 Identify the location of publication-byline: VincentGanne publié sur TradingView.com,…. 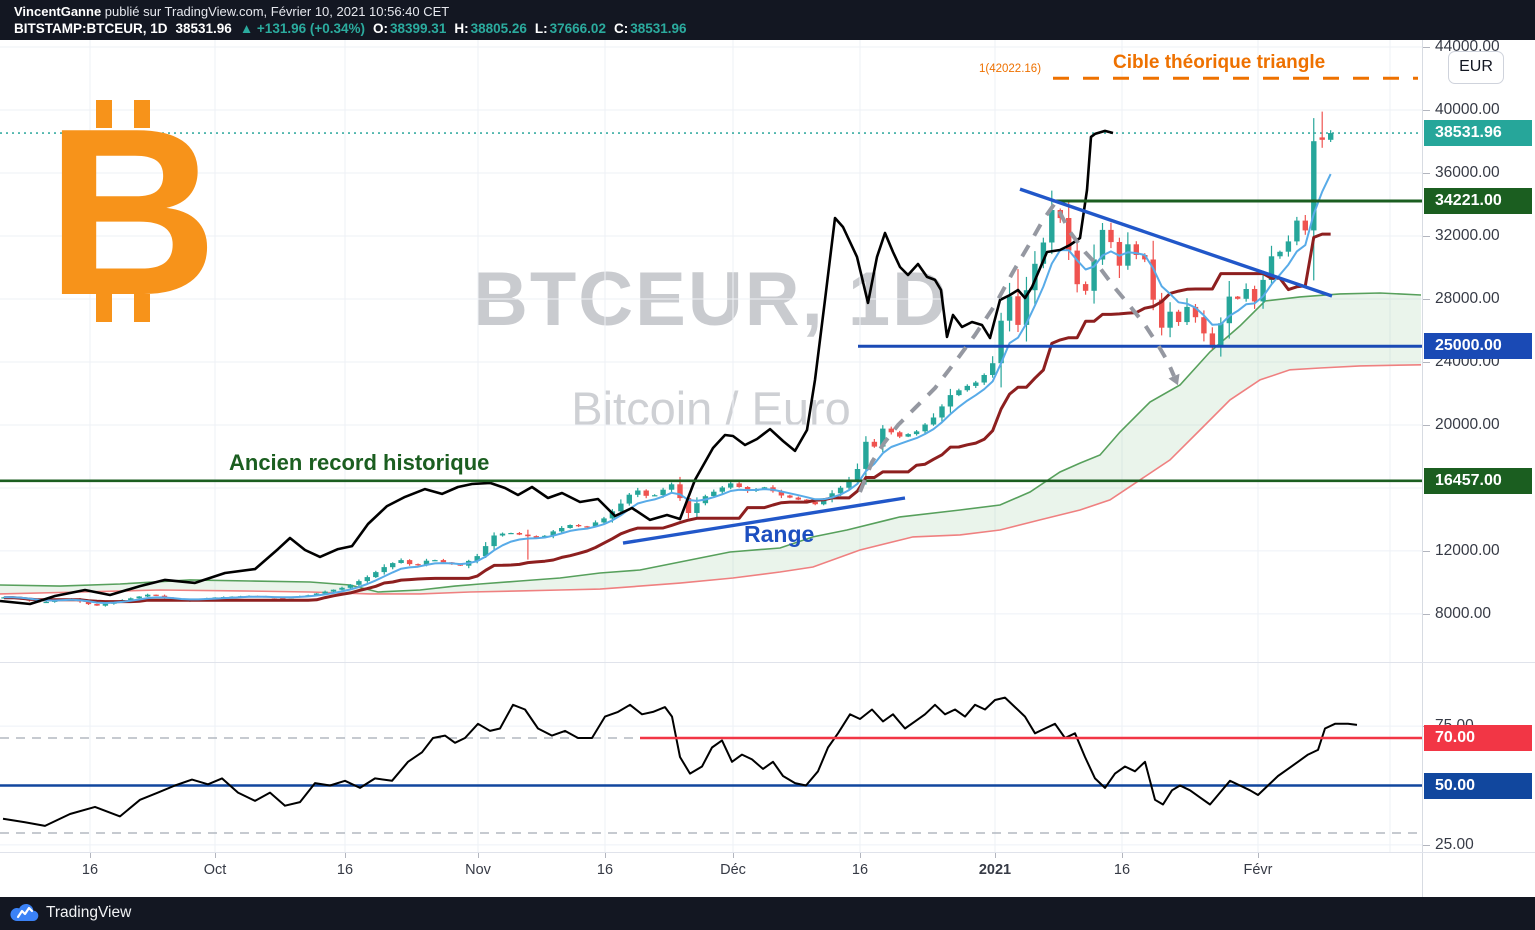
(232, 11).